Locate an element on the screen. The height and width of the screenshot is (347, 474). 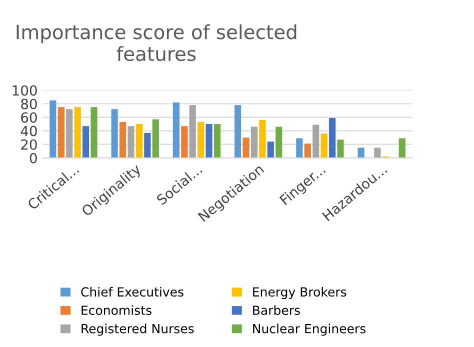
legend-label: Registered Nurses is located at coordinates (138, 330).